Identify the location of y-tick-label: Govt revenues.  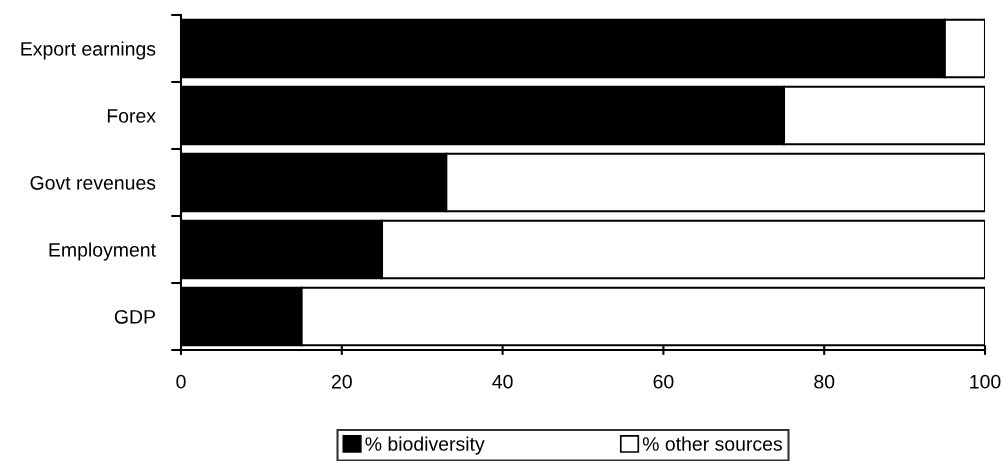
(93, 182).